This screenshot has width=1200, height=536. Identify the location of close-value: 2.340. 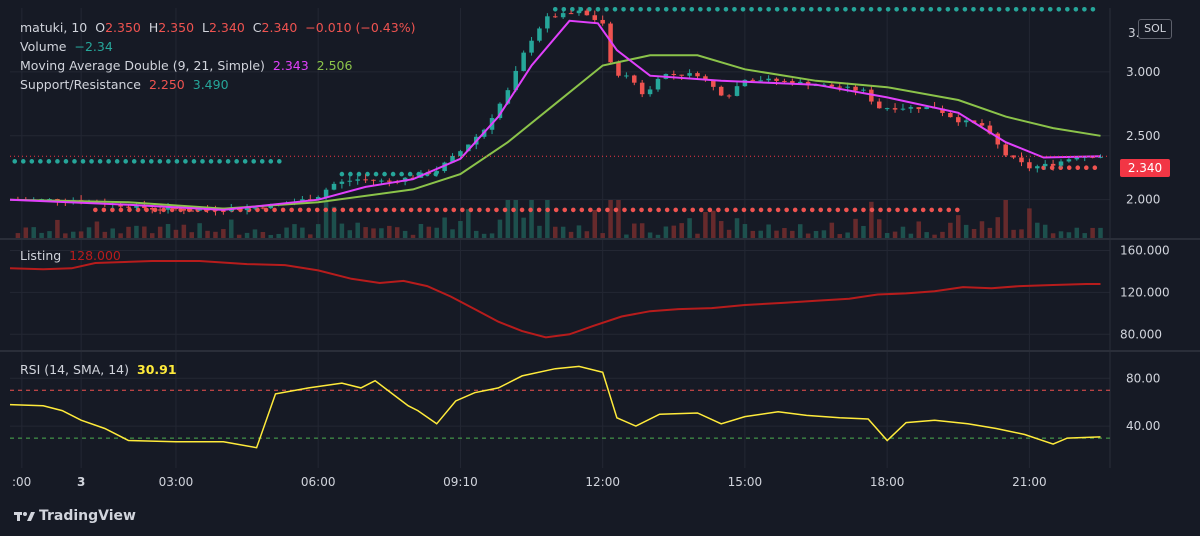
(279, 27).